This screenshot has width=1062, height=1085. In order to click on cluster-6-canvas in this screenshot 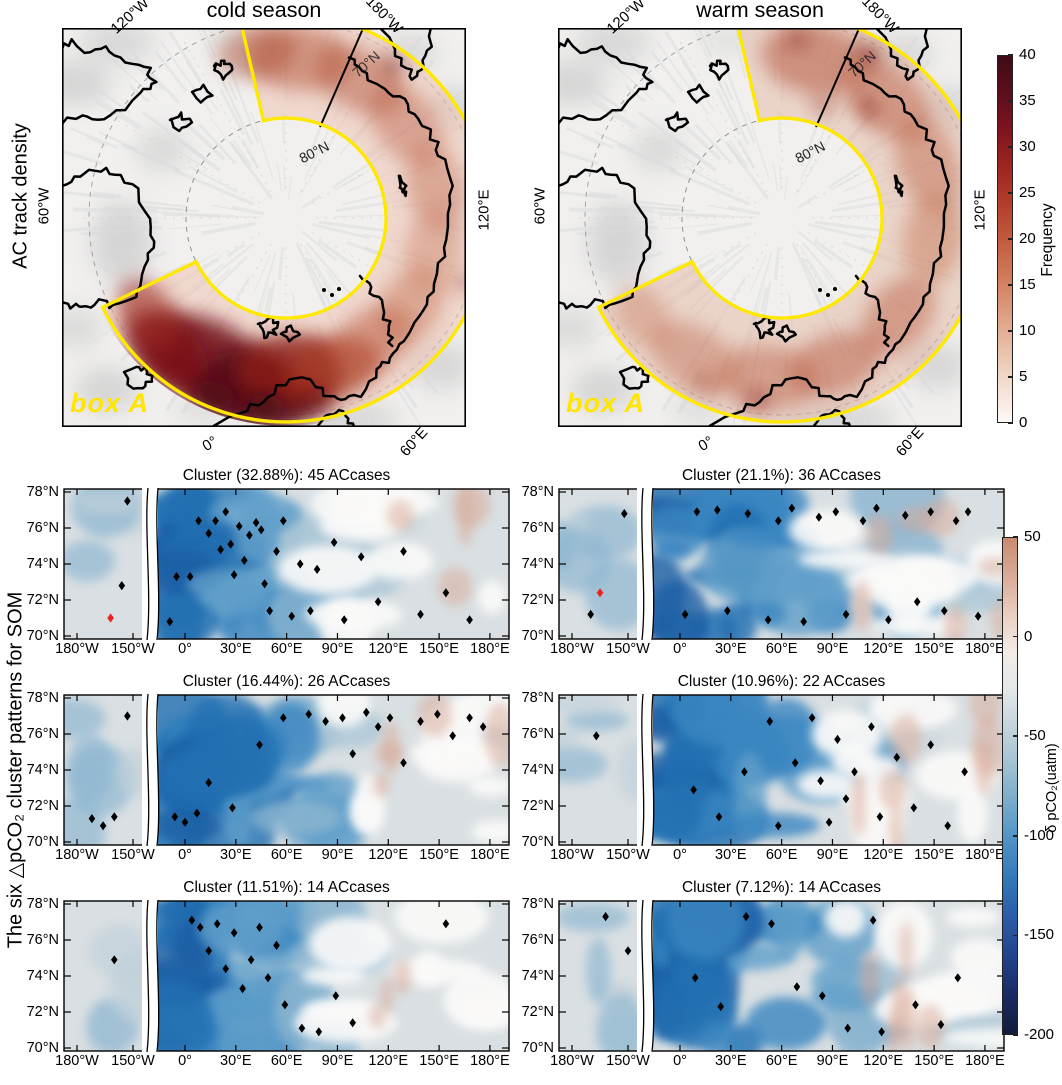, I will do `click(781, 976)`.